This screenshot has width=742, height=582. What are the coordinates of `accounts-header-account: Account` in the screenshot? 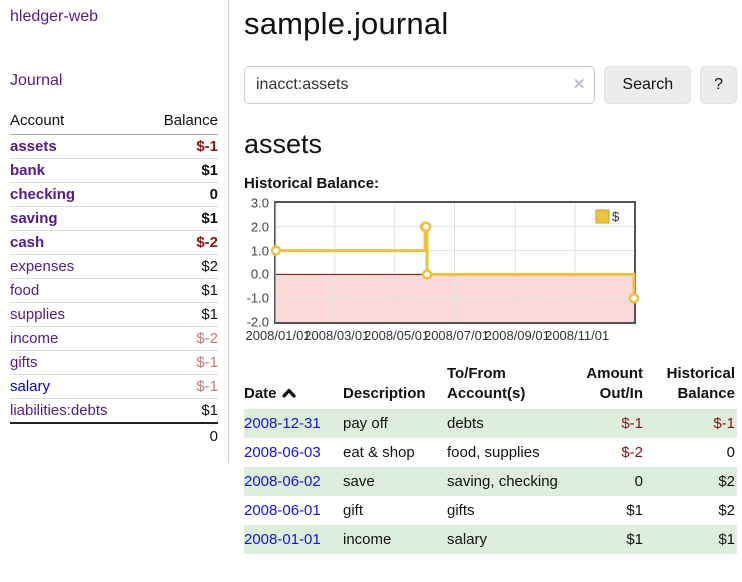 It's located at (77, 122).